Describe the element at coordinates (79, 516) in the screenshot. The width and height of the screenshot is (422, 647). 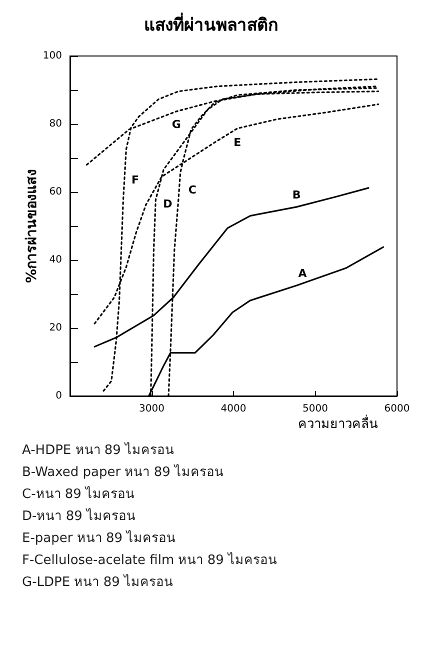
I see `text: D-หนา 89 ไมครอน` at that location.